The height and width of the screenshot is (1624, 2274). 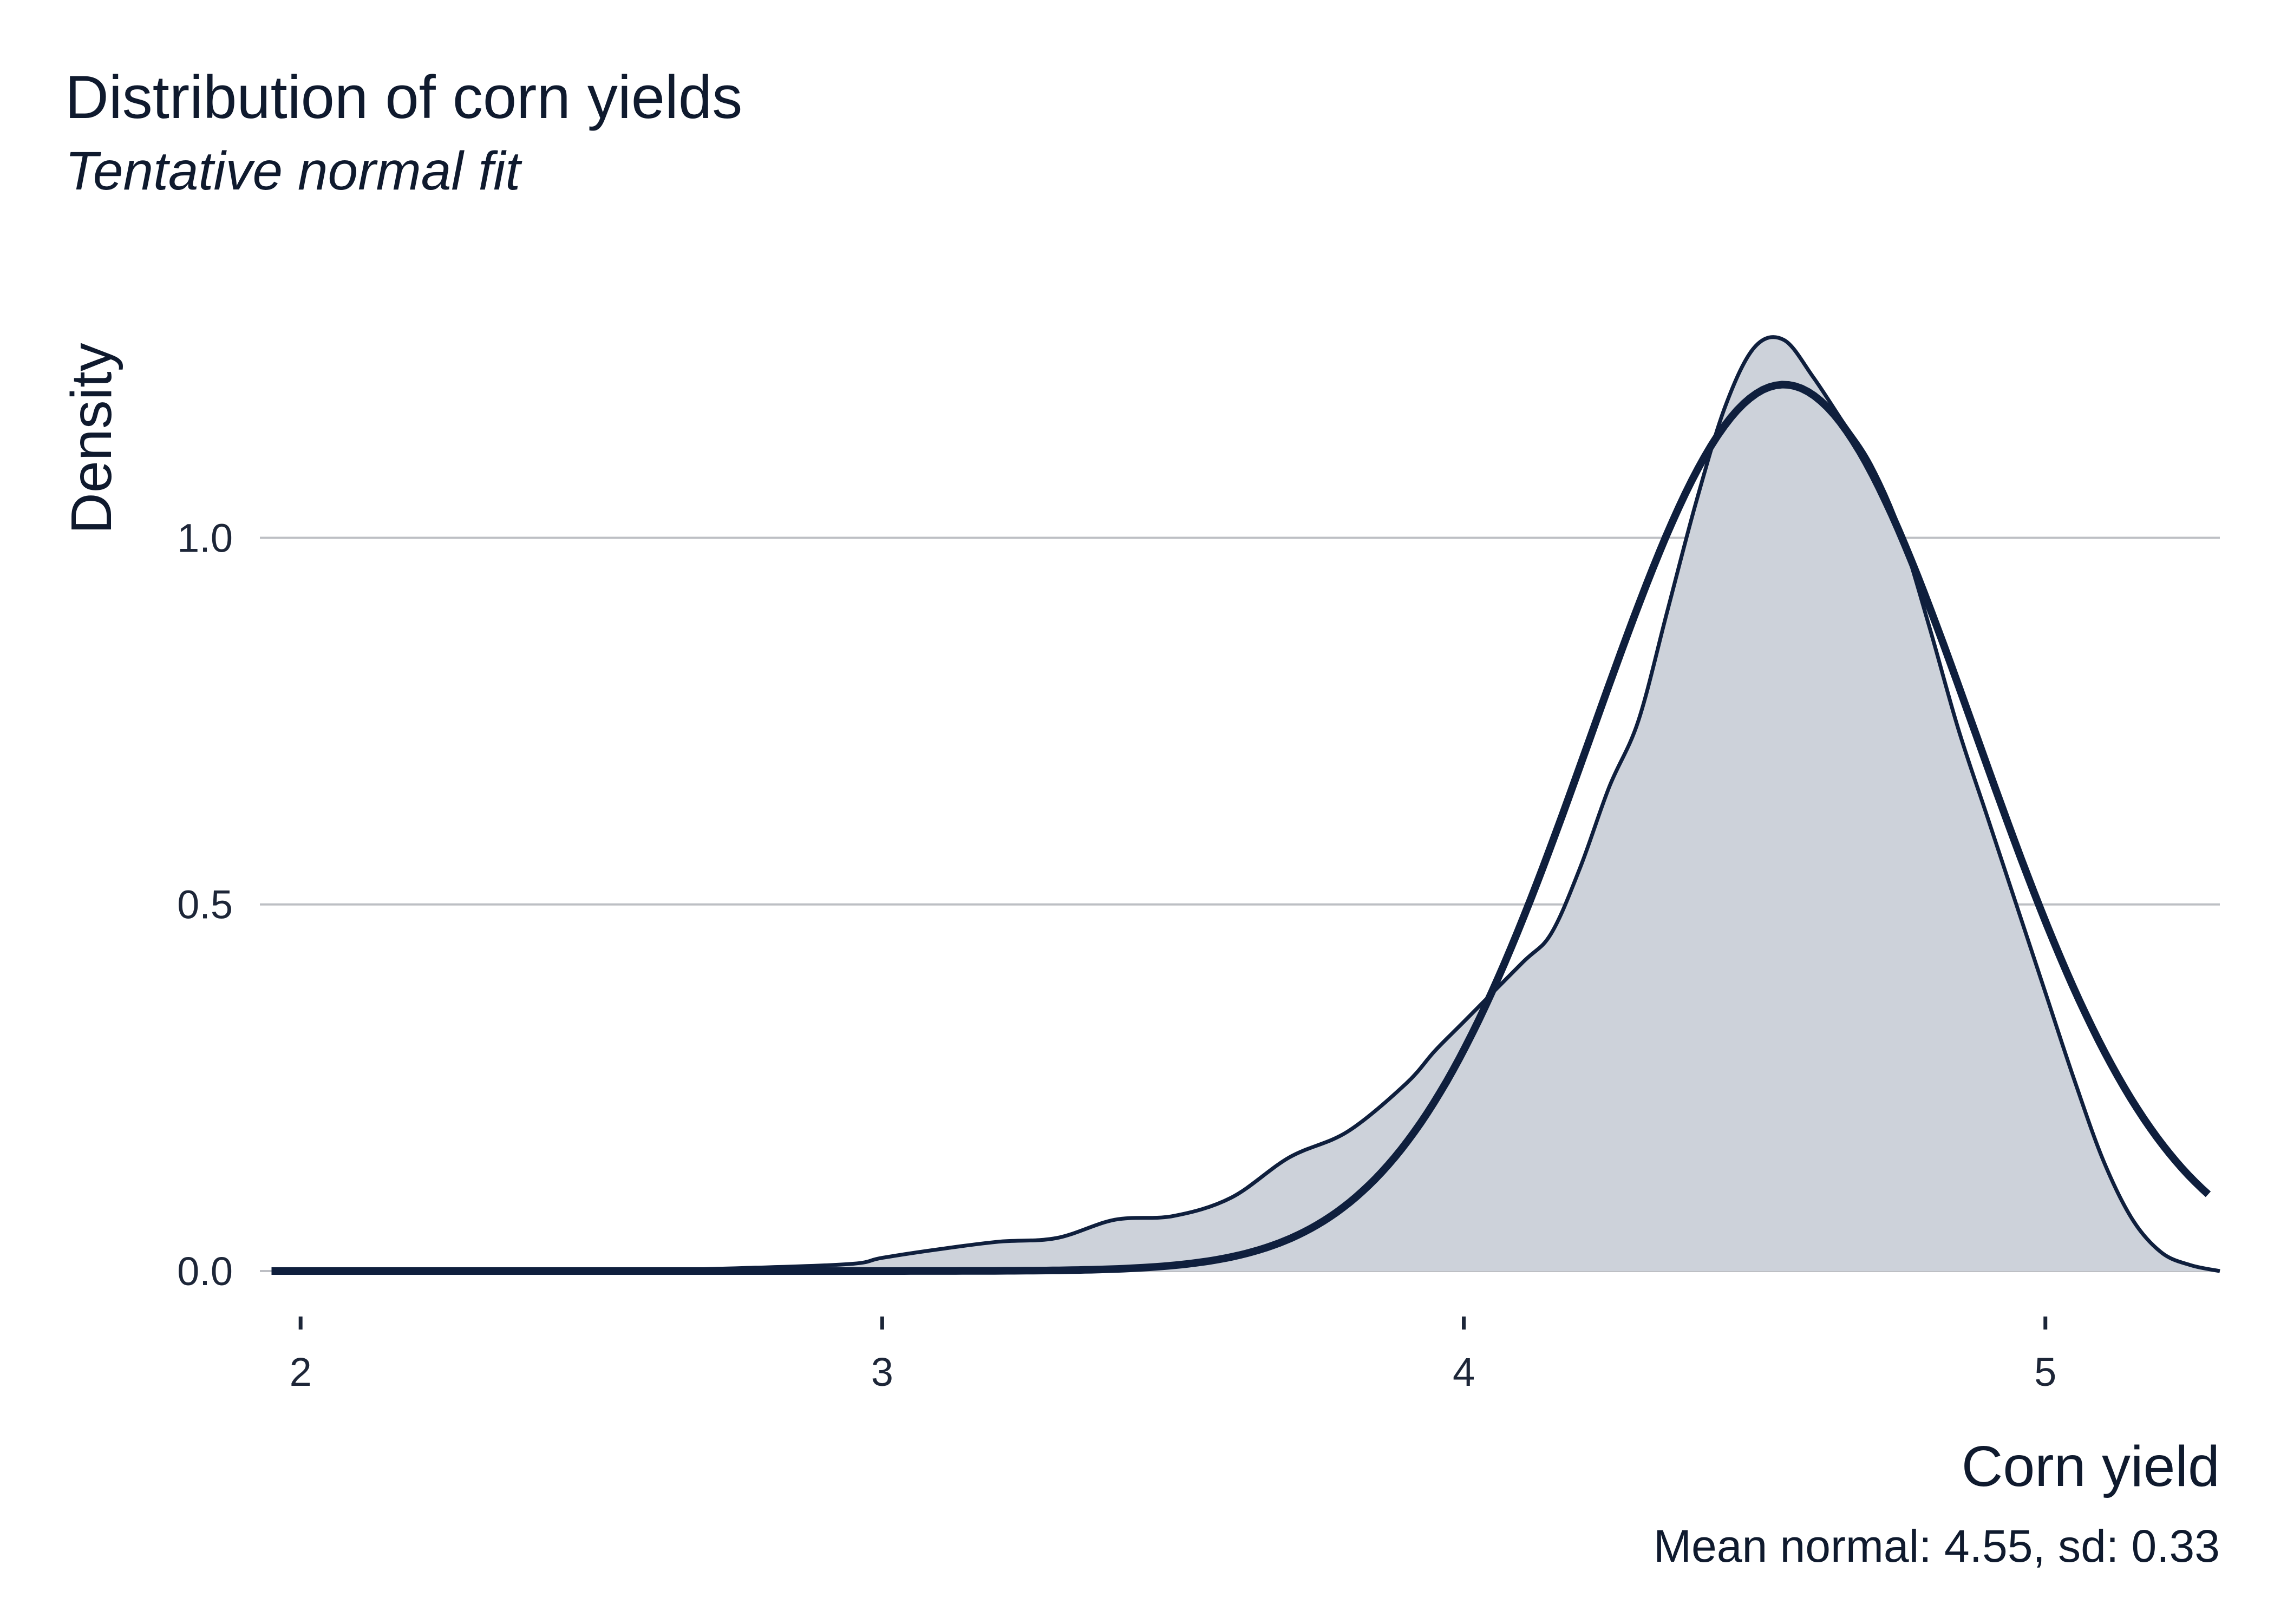 What do you see at coordinates (1173, 1356) in the screenshot?
I see `x-axis-ticks: 2 3 4 5` at bounding box center [1173, 1356].